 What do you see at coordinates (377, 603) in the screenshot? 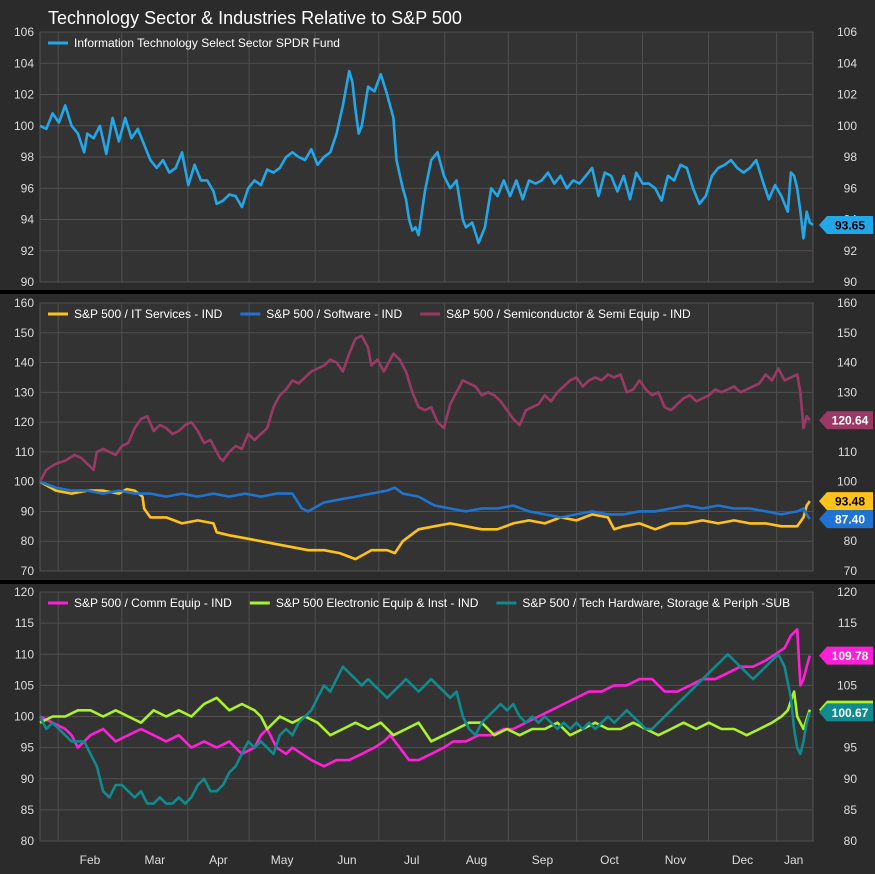
I see `legend-label: S&P 500 Electronic Equip & Inst - IND` at bounding box center [377, 603].